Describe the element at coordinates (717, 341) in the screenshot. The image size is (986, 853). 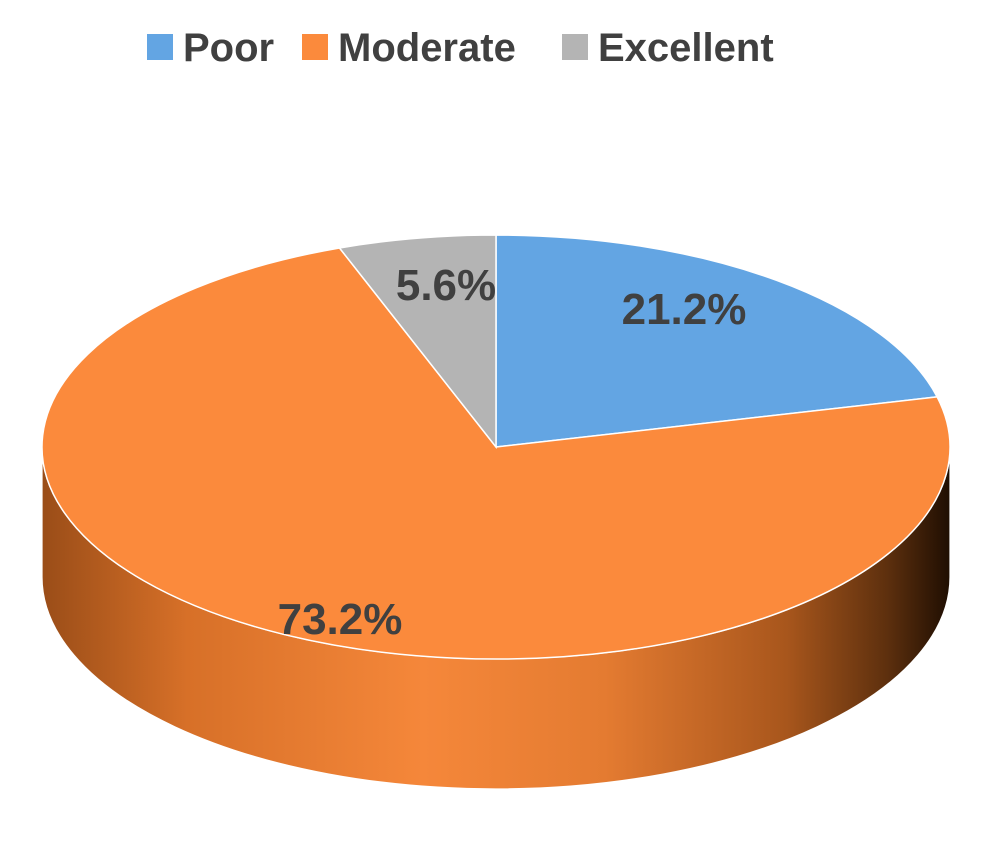
I see `slice-poor` at that location.